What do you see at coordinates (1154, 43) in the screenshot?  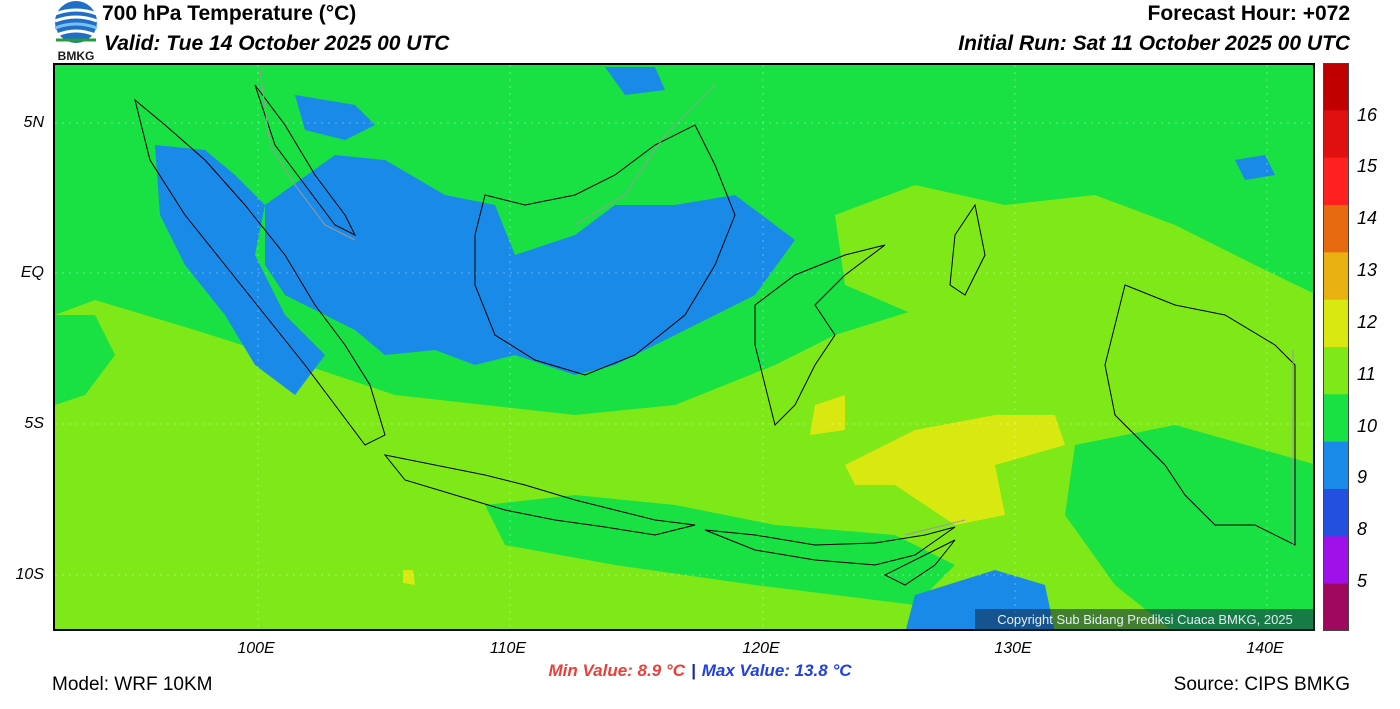 I see `initial-run: Initial Run: Sat 11 October 2025 00 UTC` at bounding box center [1154, 43].